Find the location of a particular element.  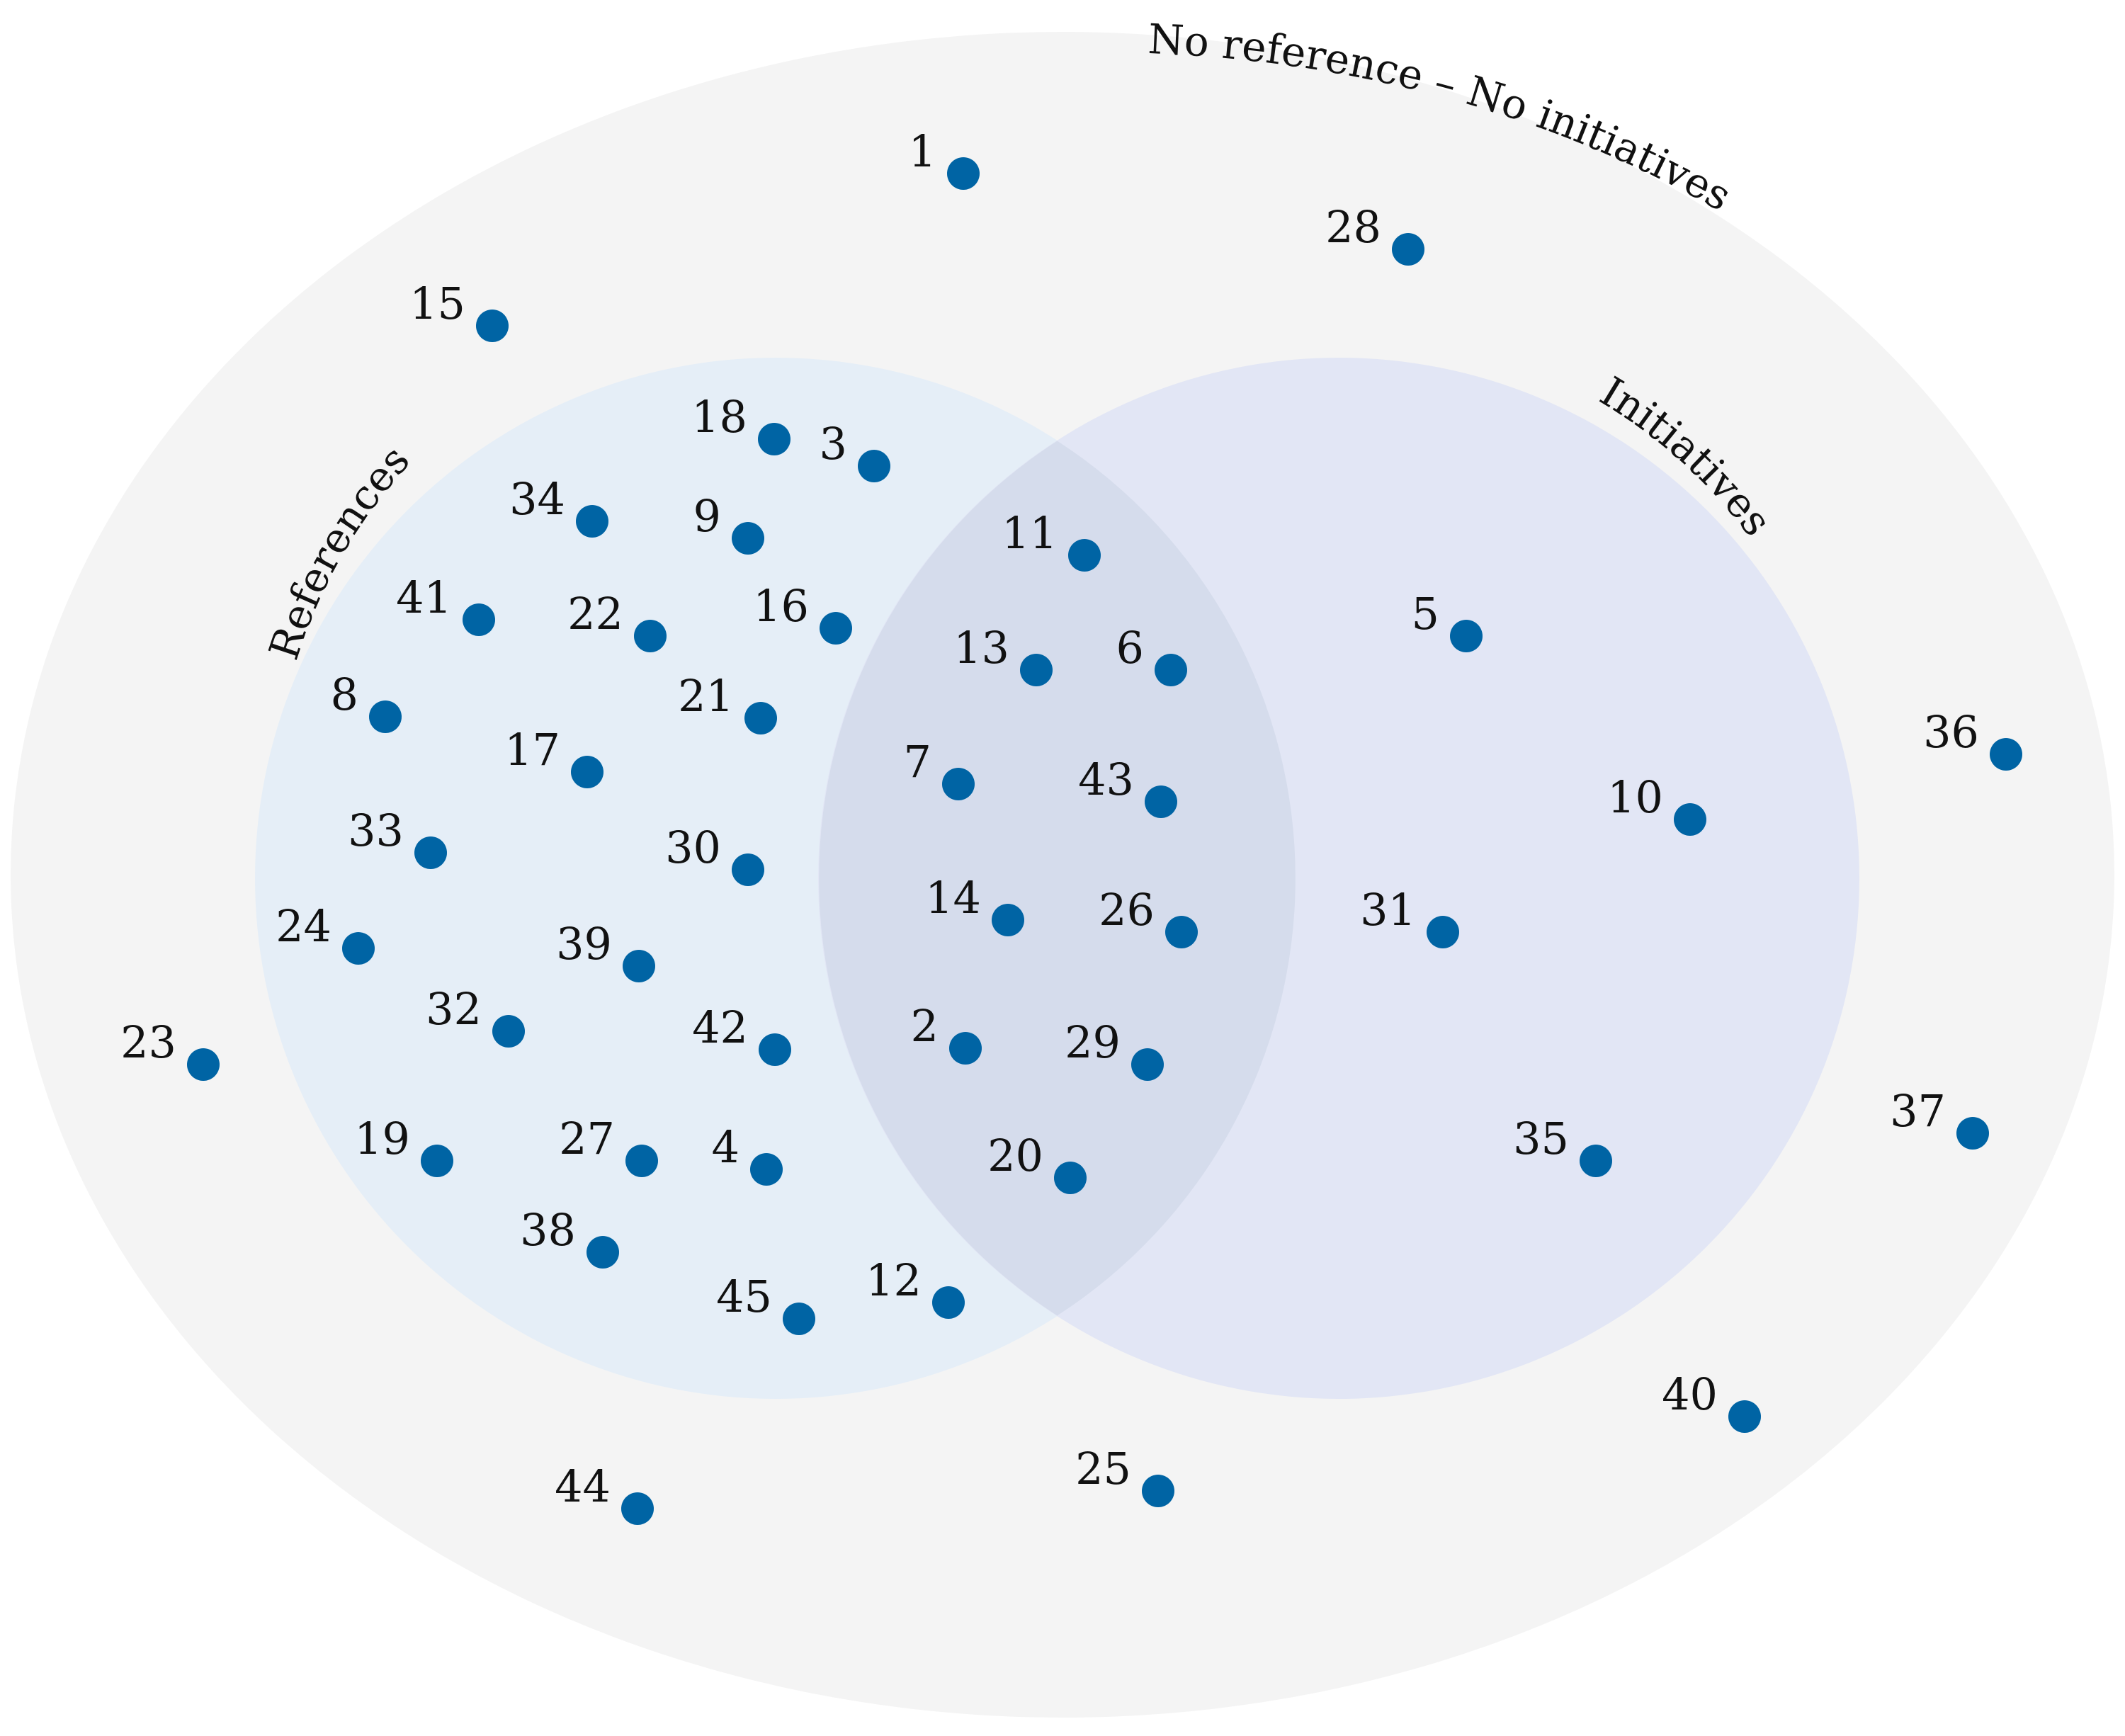

point-label: 37 is located at coordinates (1918, 1111).